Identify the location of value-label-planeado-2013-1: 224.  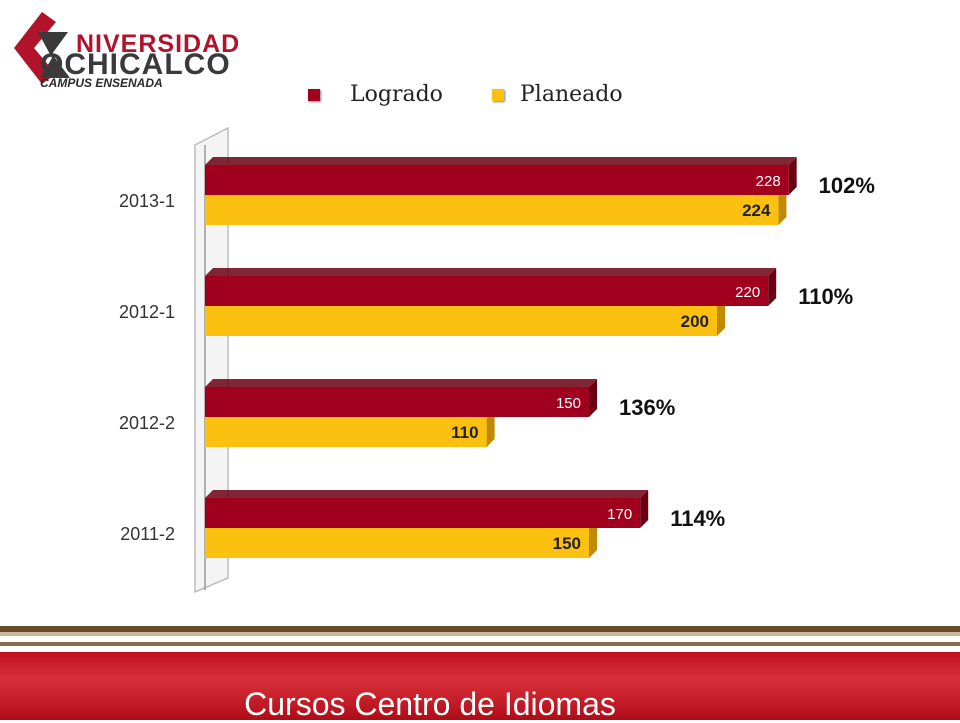
(756, 210).